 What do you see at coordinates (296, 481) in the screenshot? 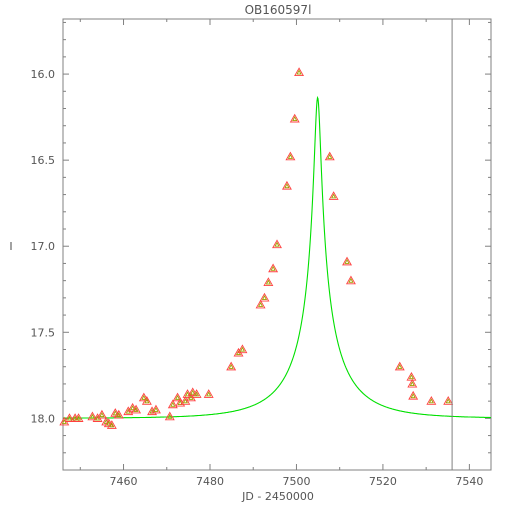
I see `x-tick-label: 7500` at bounding box center [296, 481].